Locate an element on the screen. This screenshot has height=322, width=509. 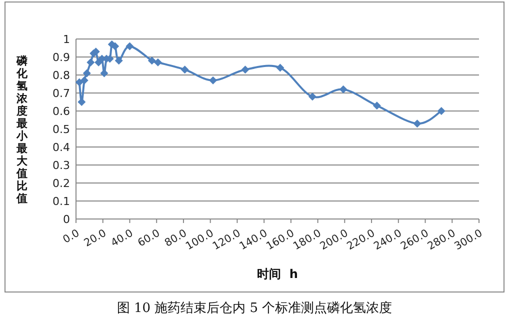
y-tick-label: 0 is located at coordinates (66, 219).